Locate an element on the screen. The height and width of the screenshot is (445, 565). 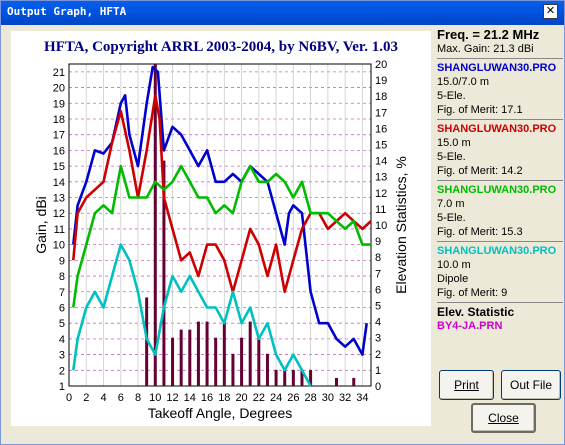
y2-tick-label: 4 is located at coordinates (378, 323).